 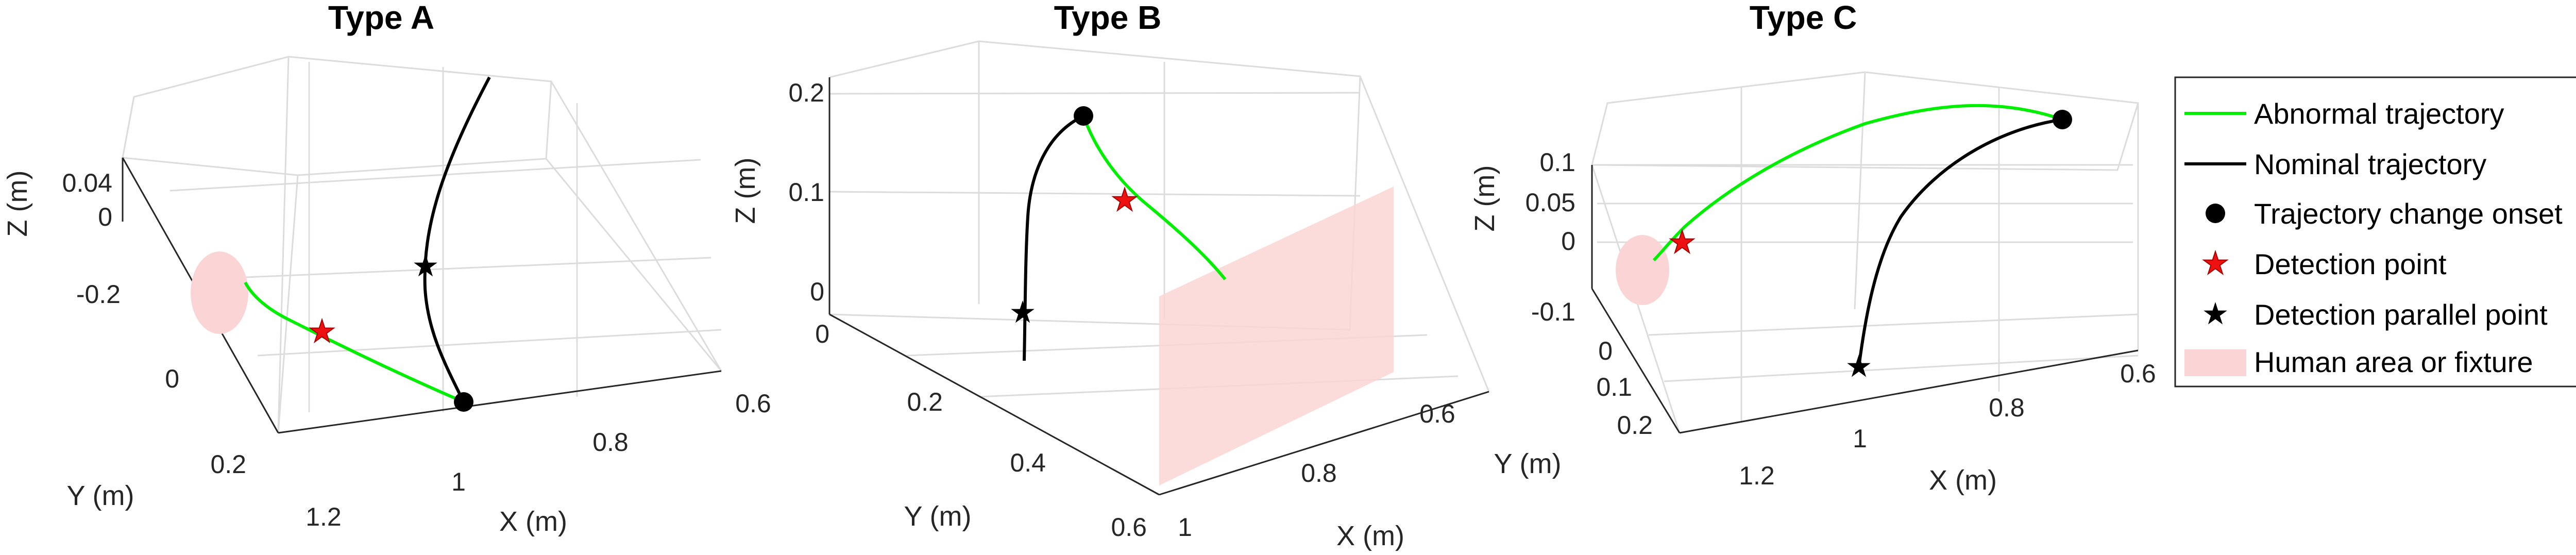 I want to click on legend-human-area-swatch, so click(x=2215, y=362).